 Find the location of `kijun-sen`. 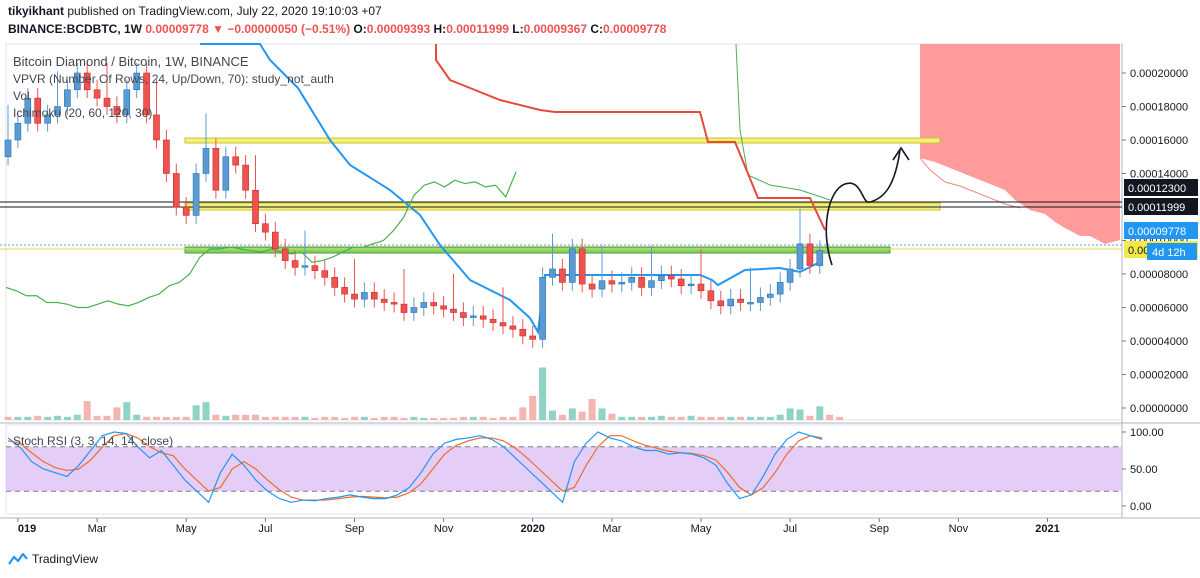

kijun-sen is located at coordinates (630, 137).